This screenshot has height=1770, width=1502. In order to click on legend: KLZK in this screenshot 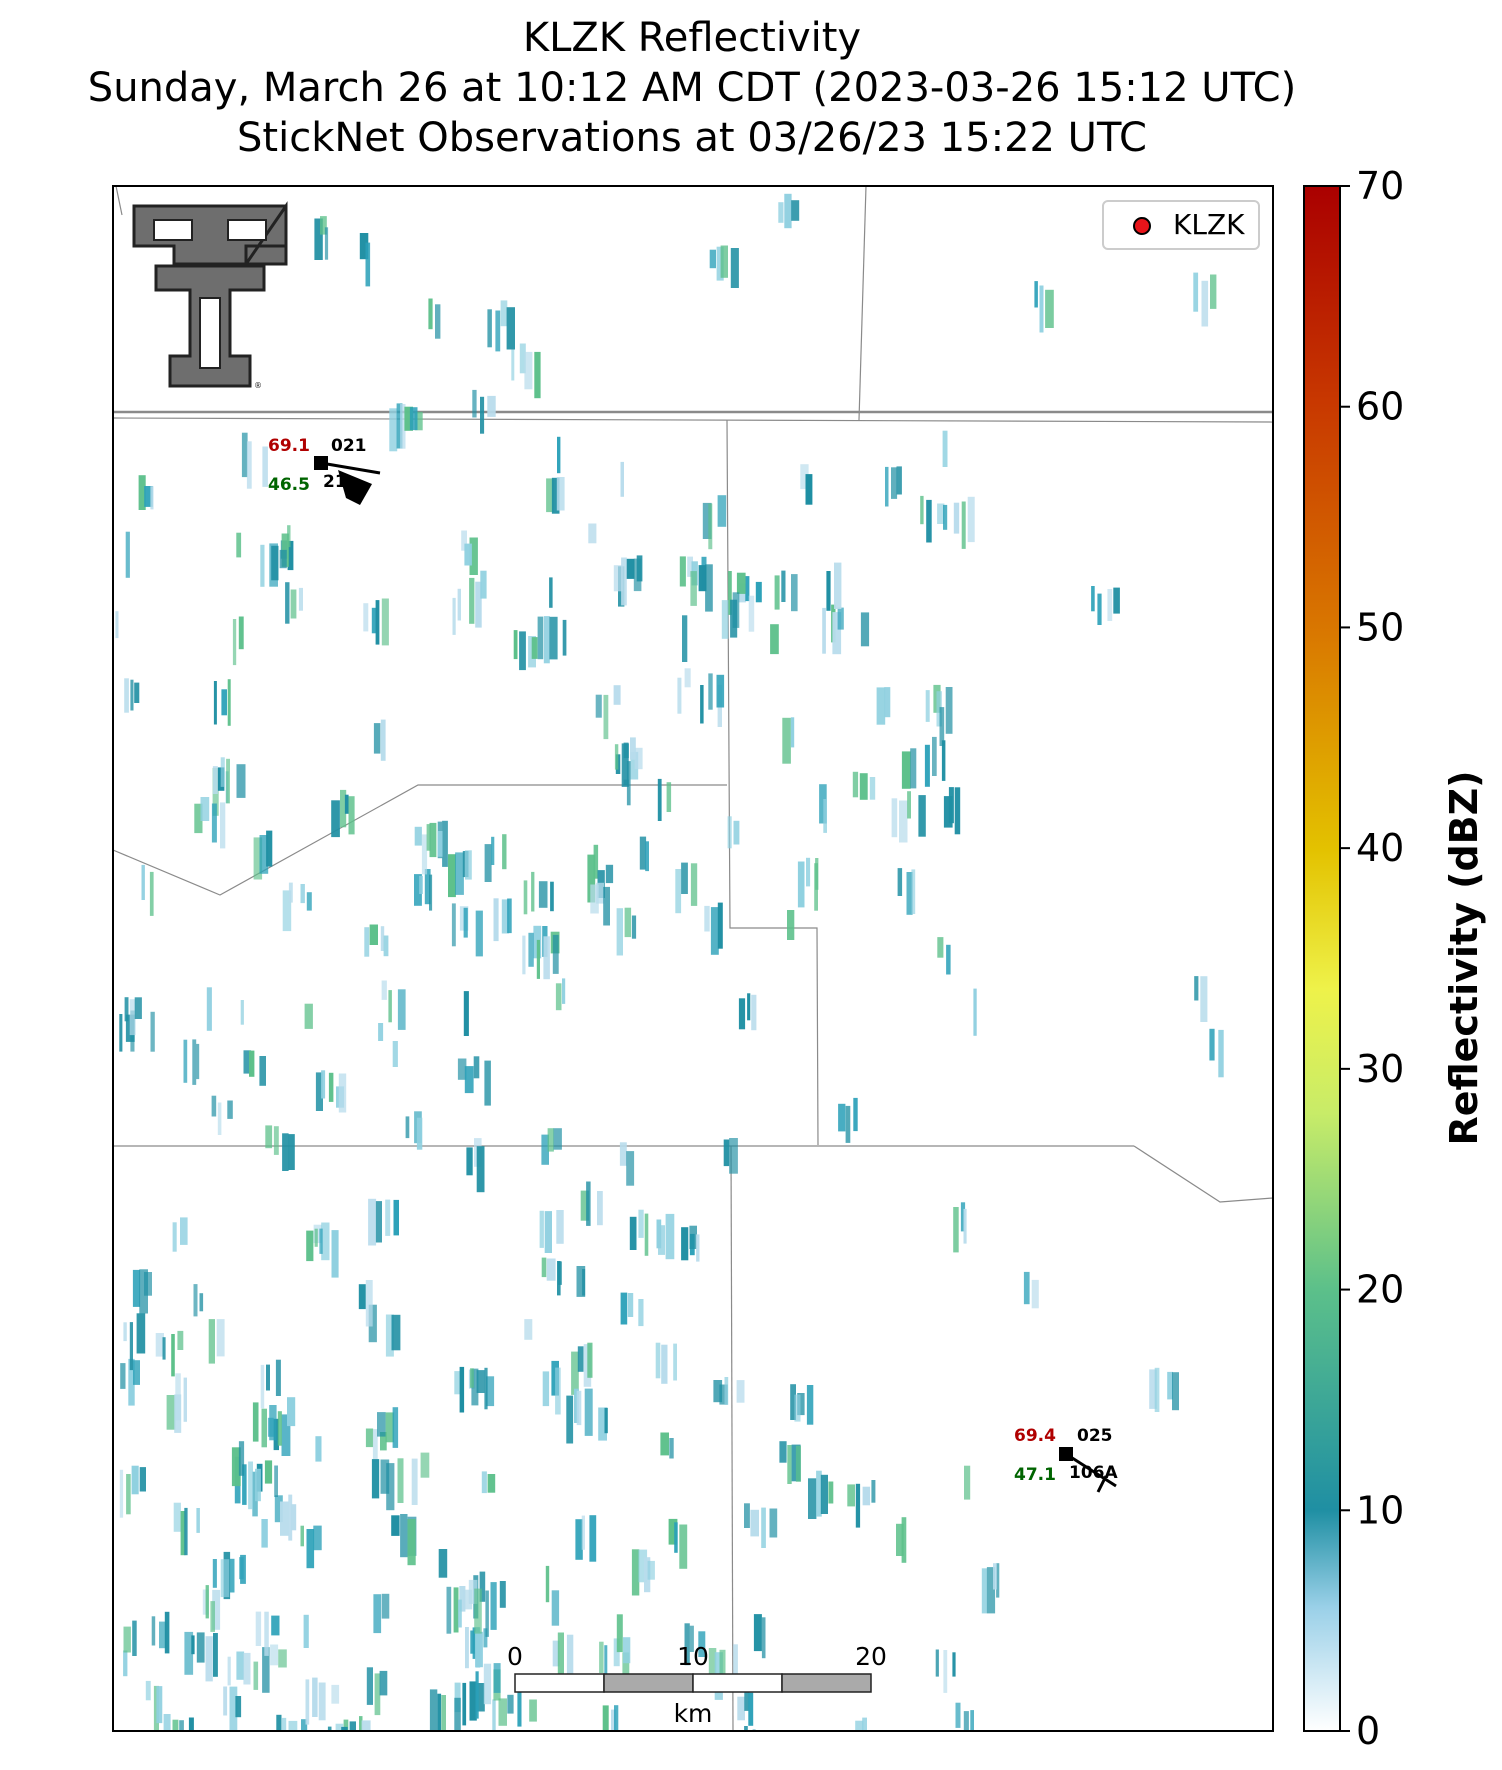, I will do `click(1181, 225)`.